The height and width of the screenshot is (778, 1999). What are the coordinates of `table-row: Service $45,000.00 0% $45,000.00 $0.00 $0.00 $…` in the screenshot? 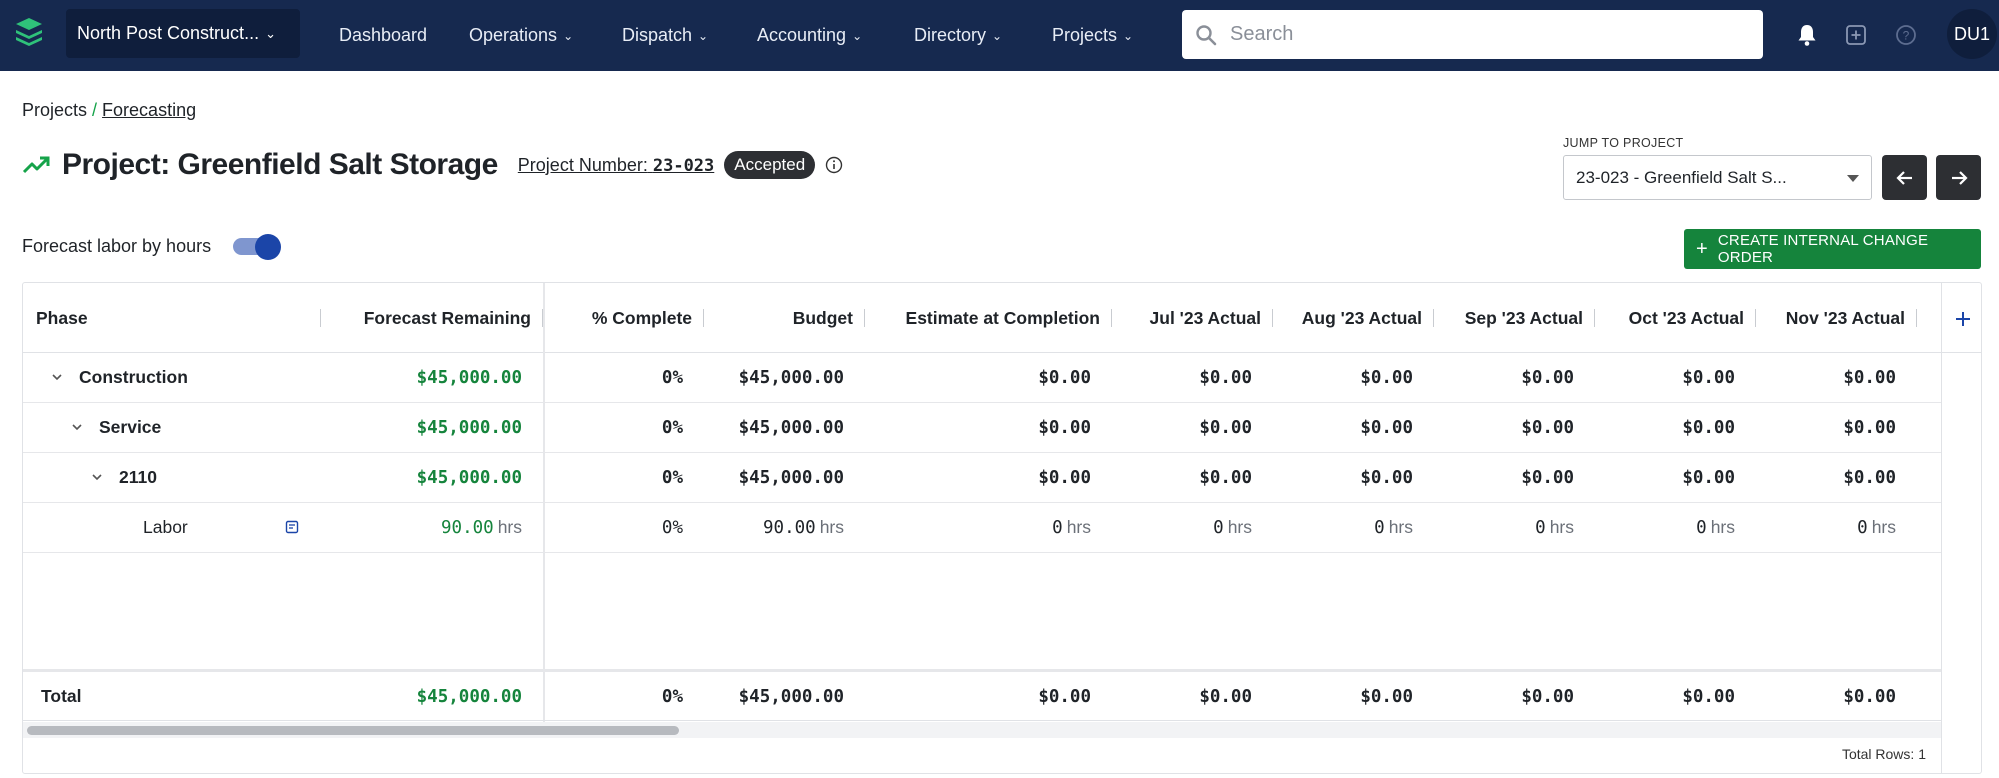 It's located at (982, 428).